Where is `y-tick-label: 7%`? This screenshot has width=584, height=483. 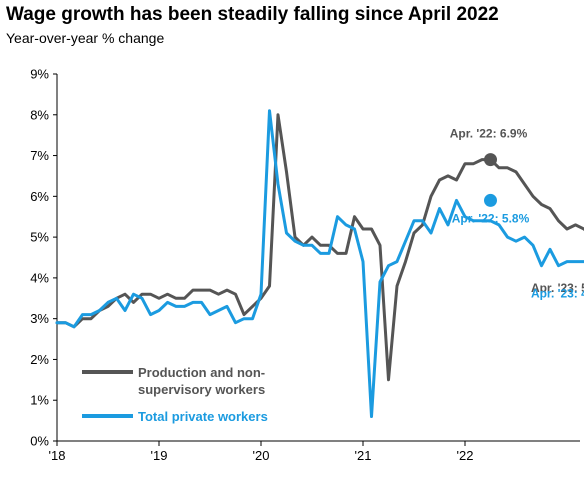 y-tick-label: 7% is located at coordinates (39, 155).